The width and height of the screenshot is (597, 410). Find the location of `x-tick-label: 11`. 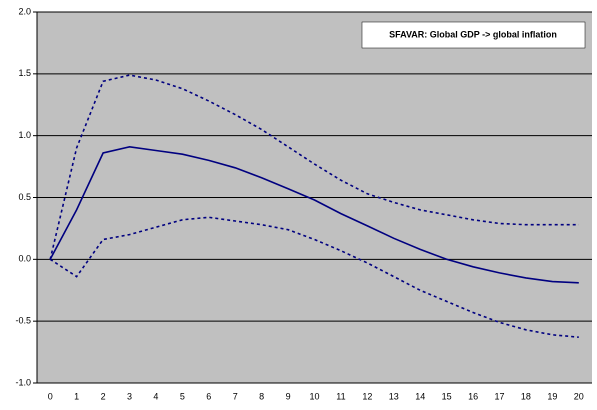

x-tick-label: 11 is located at coordinates (340, 396).